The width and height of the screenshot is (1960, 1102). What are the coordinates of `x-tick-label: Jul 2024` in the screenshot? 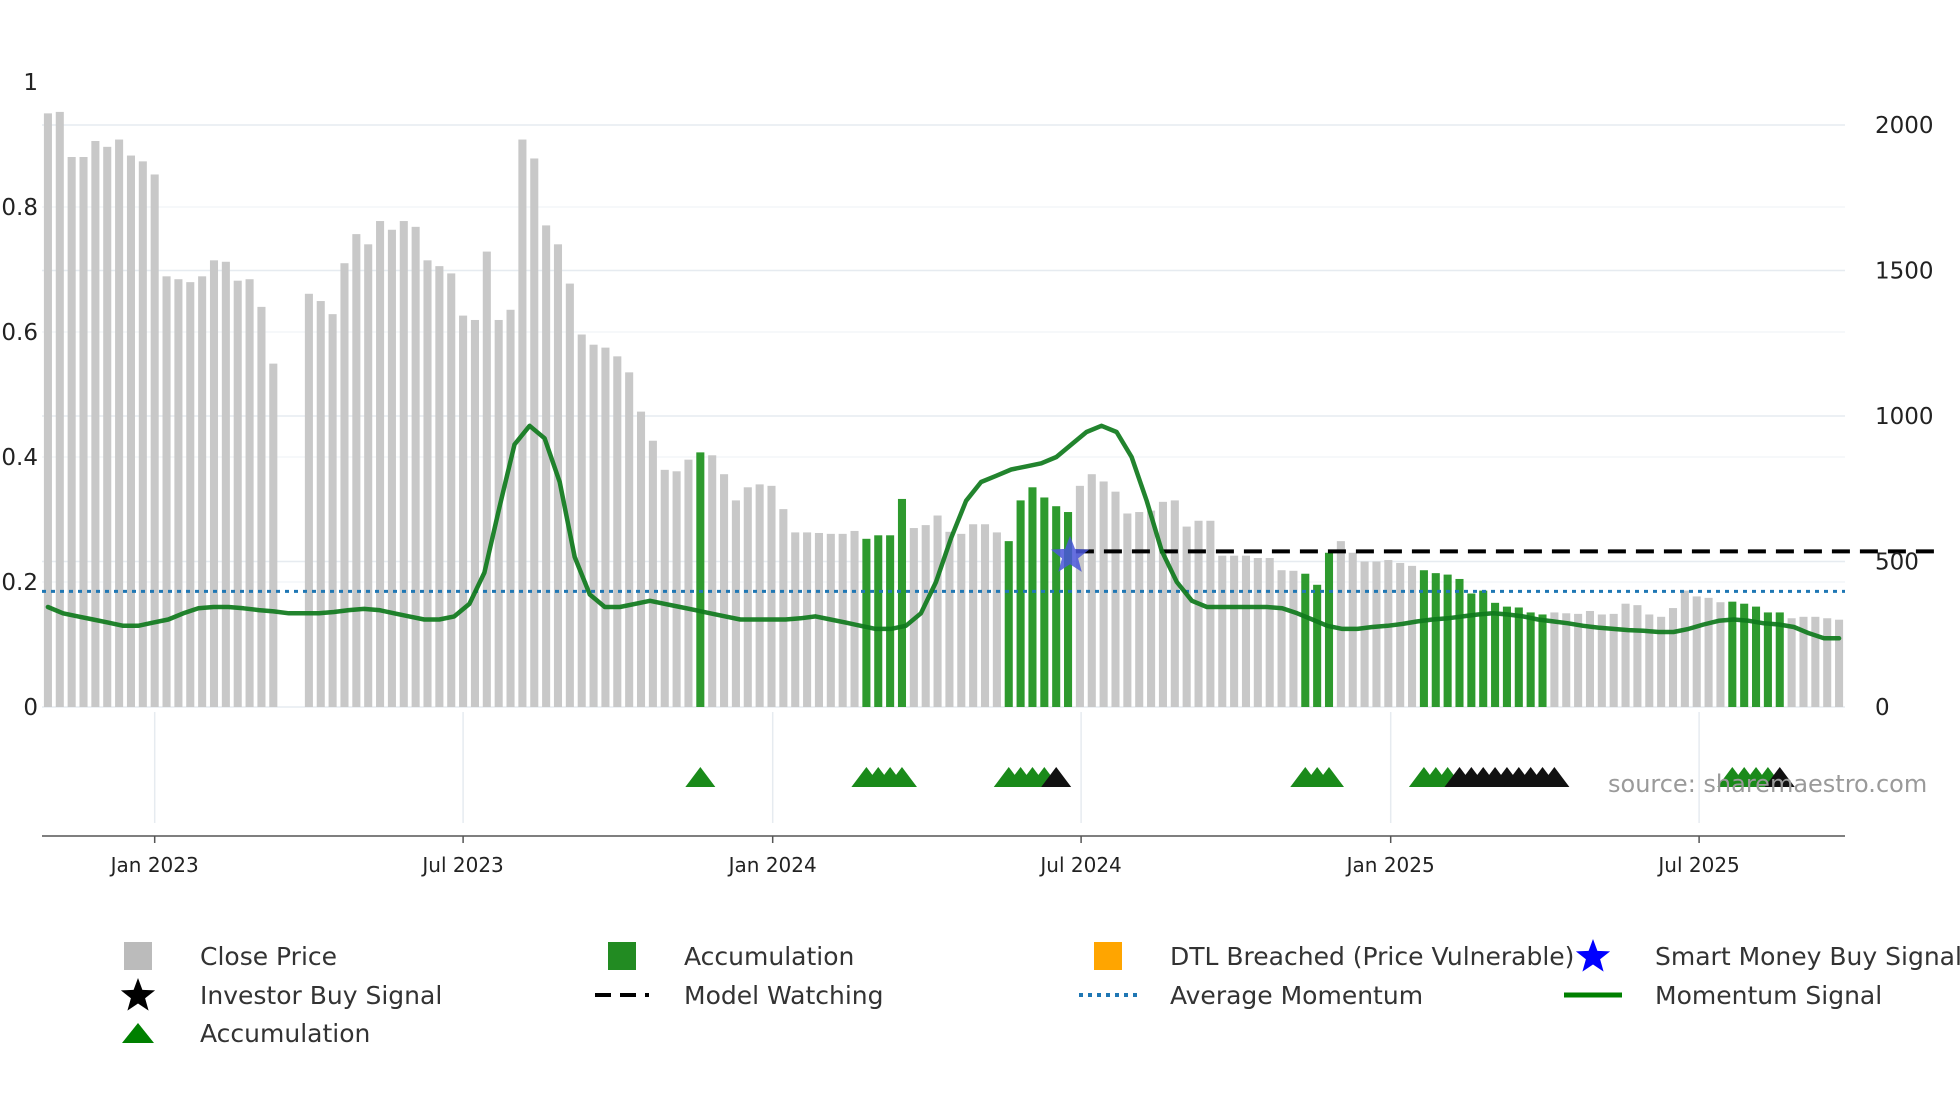 It's located at (1079, 865).